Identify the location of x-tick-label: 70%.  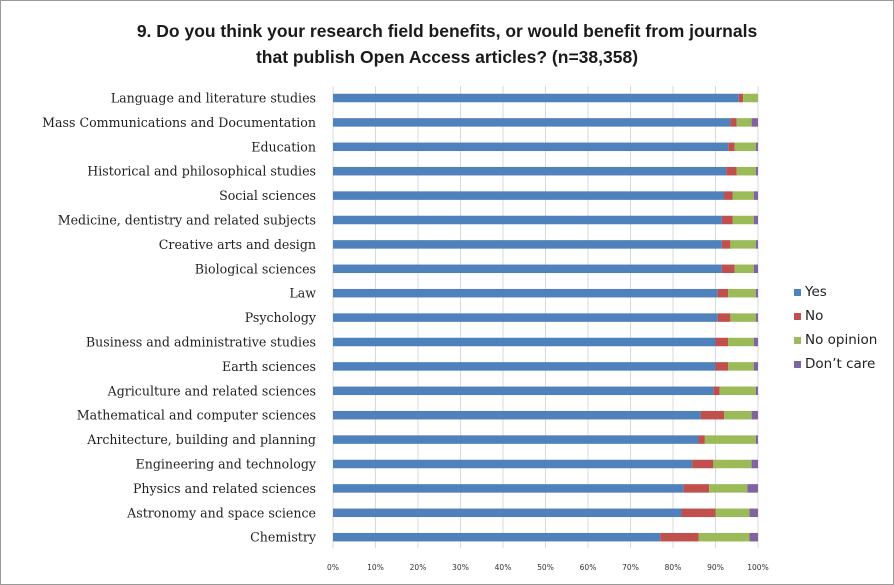
(630, 567).